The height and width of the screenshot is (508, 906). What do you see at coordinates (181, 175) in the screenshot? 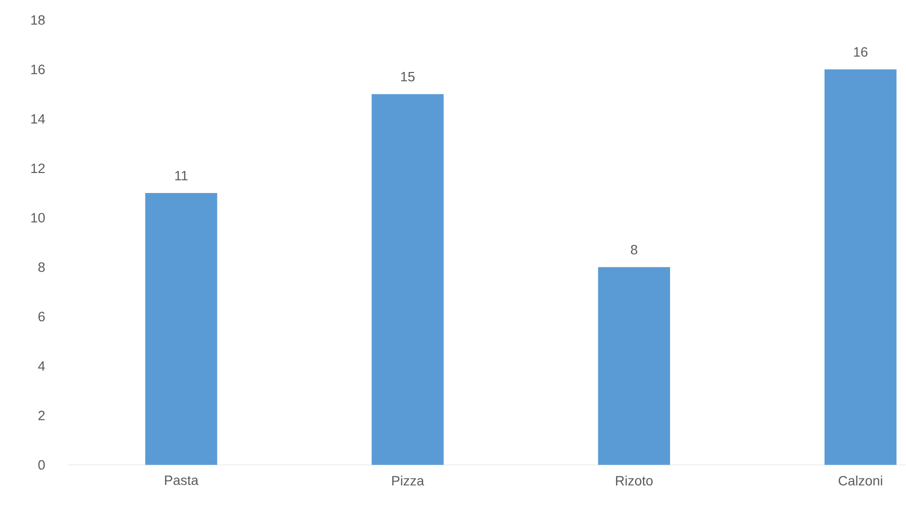
I see `data-label: 11` at bounding box center [181, 175].